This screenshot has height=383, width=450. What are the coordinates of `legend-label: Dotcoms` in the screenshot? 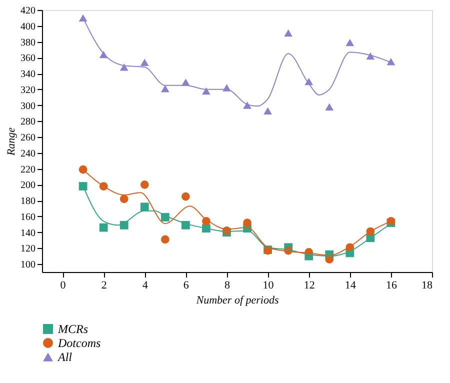 It's located at (79, 343).